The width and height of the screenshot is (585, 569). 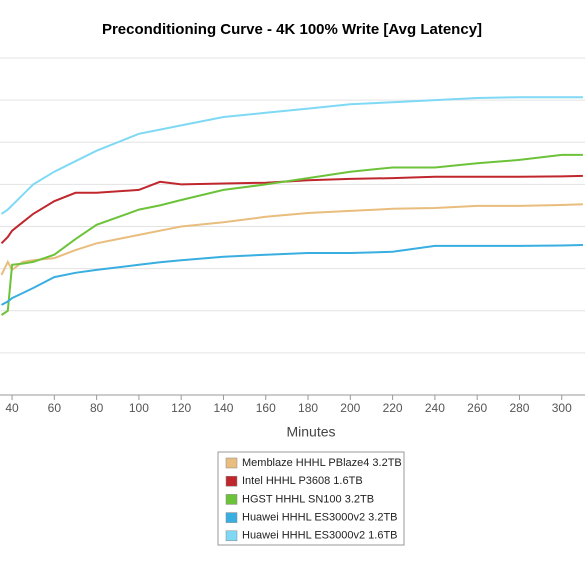 What do you see at coordinates (302, 481) in the screenshot?
I see `legend-label: Intel HHHL P3608 1.6TB` at bounding box center [302, 481].